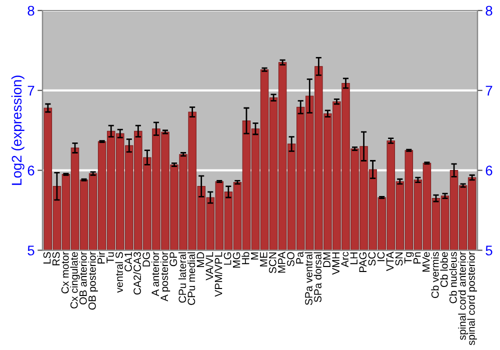 Image resolution: width=500 pixels, height=350 pixels. Describe the element at coordinates (137, 273) in the screenshot. I see `x-tick-label: CA2/CA3` at that location.